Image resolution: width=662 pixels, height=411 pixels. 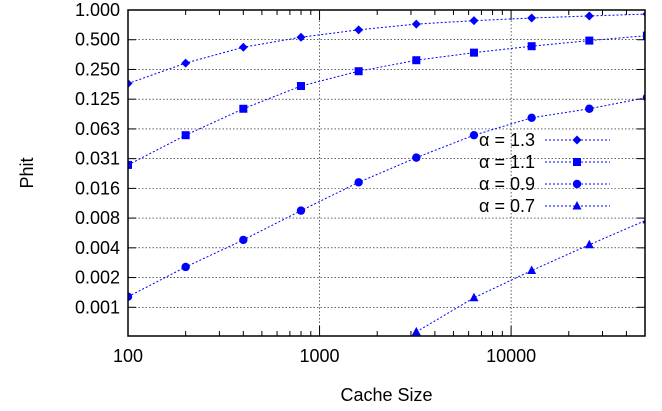 What do you see at coordinates (97, 40) in the screenshot?
I see `y-tick-label: 0.500` at bounding box center [97, 40].